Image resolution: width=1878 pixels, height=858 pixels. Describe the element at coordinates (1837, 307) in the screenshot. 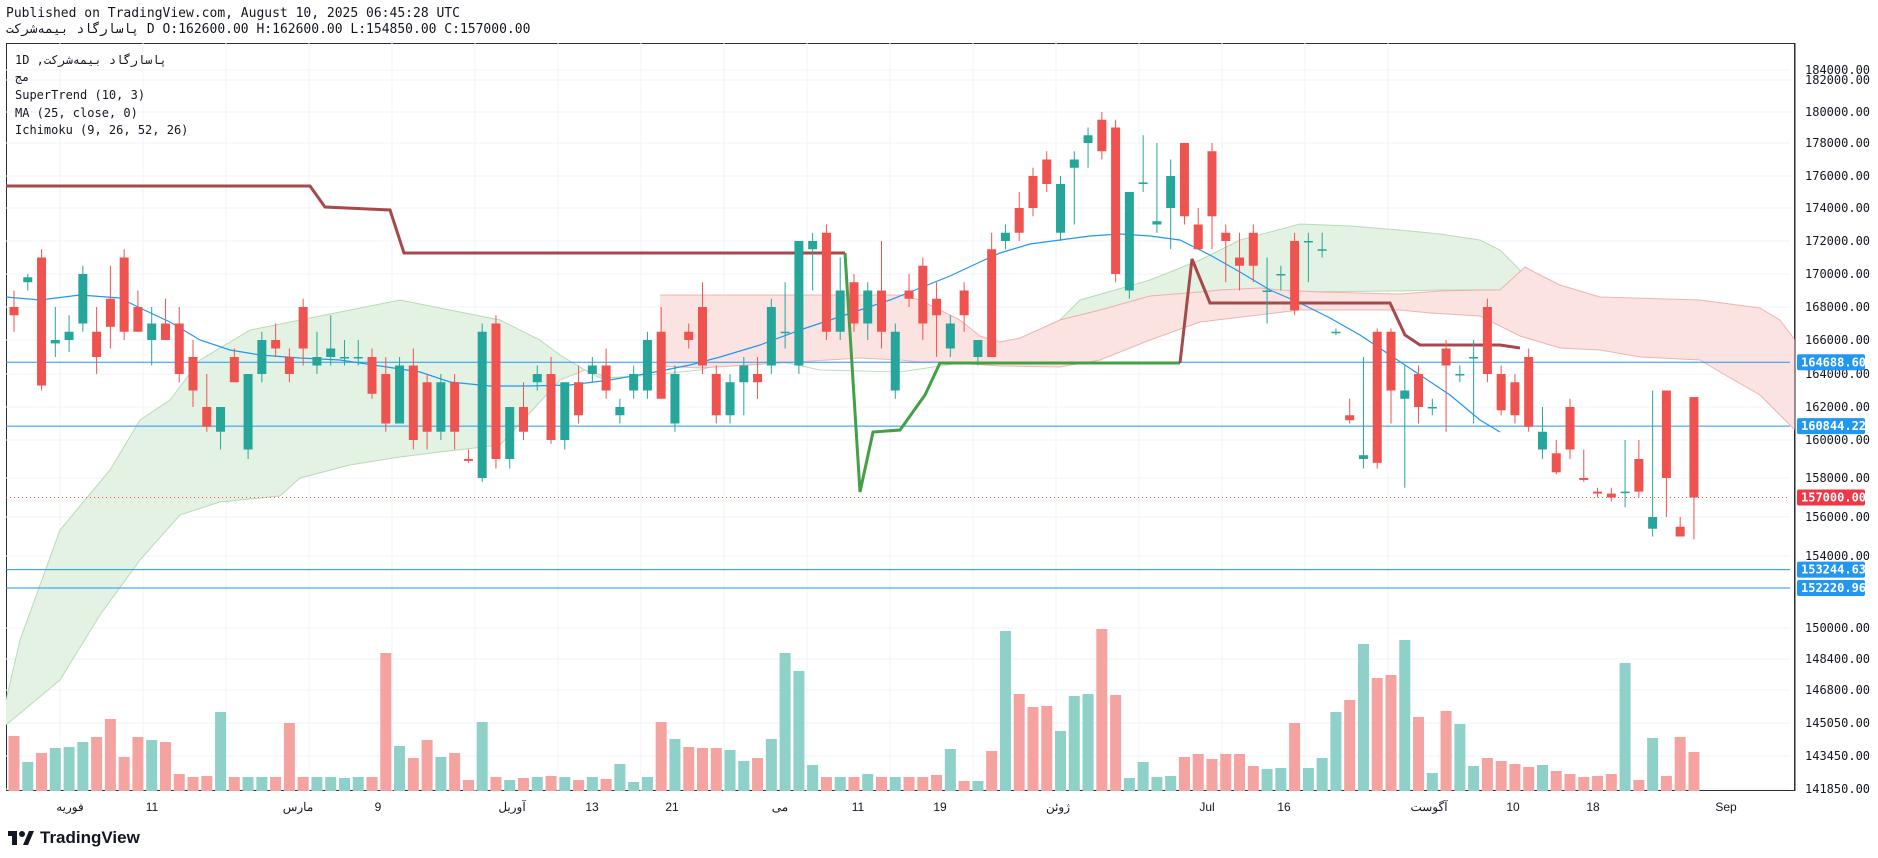

I see `y-tick-label: 168000.00` at that location.